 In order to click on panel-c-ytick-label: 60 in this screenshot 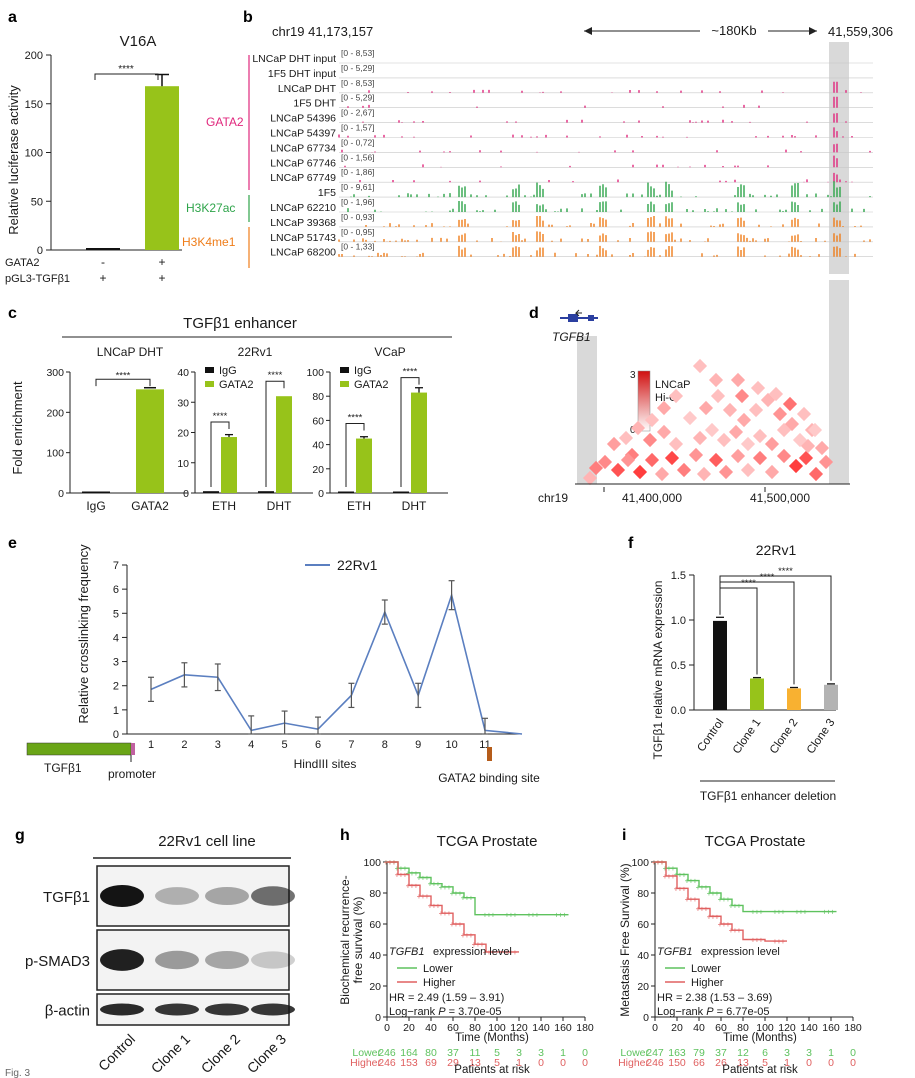, I will do `click(318, 421)`.